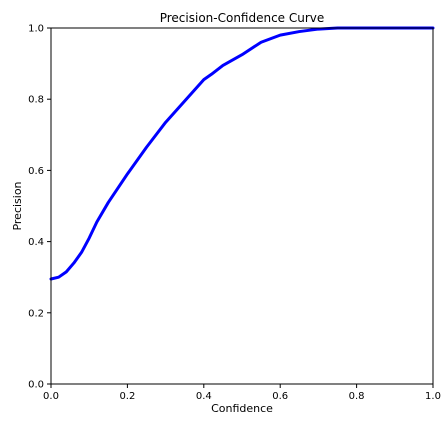 The height and width of the screenshot is (427, 447). What do you see at coordinates (36, 313) in the screenshot?
I see `y-tick-label: 0.2` at bounding box center [36, 313].